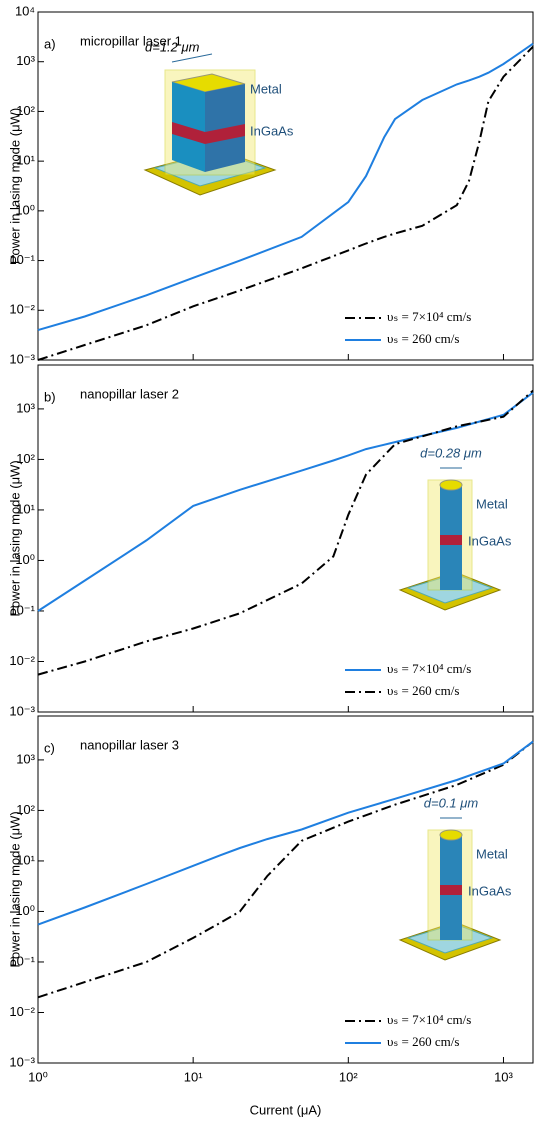 Image resolution: width=541 pixels, height=1140 pixels. I want to click on y-tick-label: 10⁴, so click(25, 10).